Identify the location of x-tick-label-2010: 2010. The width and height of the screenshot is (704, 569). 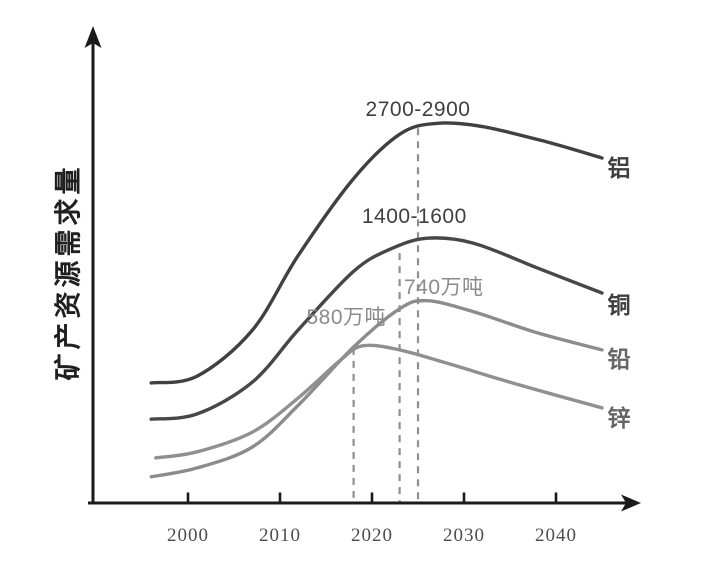
(280, 535).